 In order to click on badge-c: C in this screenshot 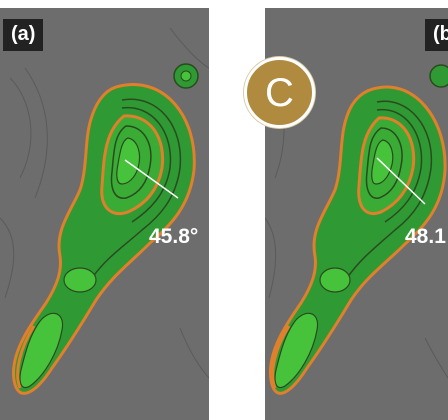, I will do `click(279, 92)`.